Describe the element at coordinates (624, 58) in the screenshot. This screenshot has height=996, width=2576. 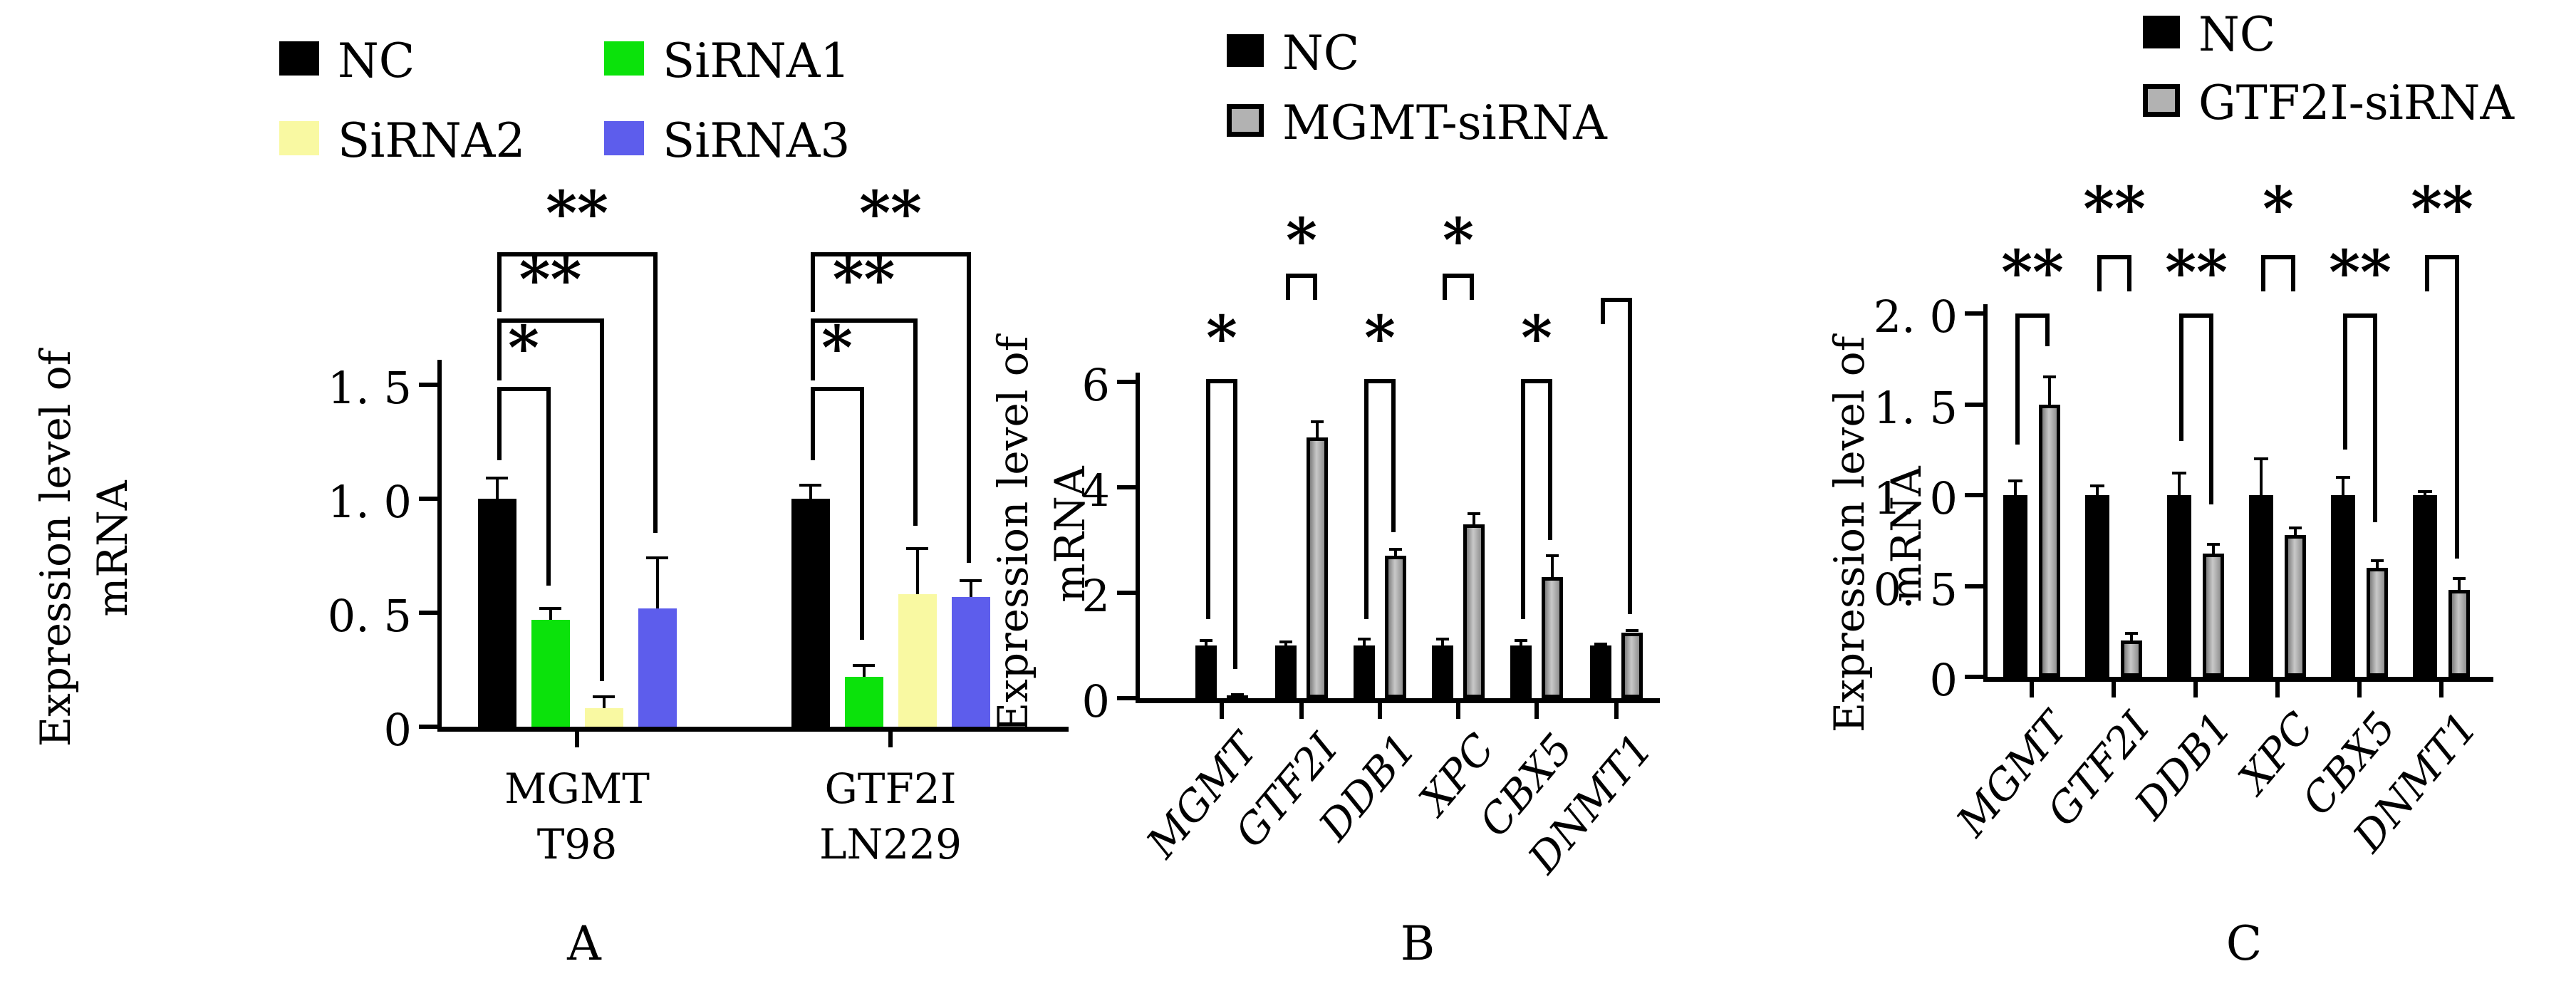
I see `legend-swatch-sirna1` at that location.